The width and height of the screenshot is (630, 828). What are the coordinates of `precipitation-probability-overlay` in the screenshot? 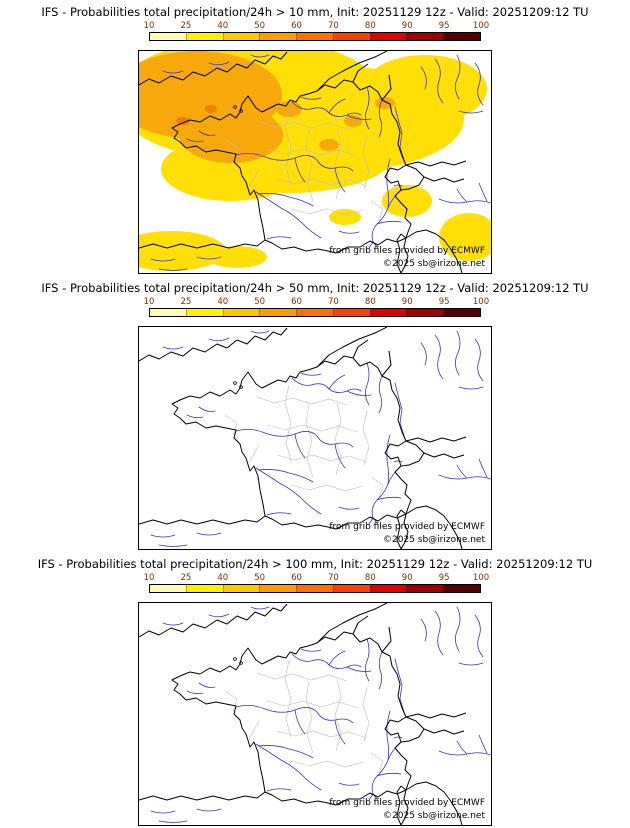 It's located at (315, 161).